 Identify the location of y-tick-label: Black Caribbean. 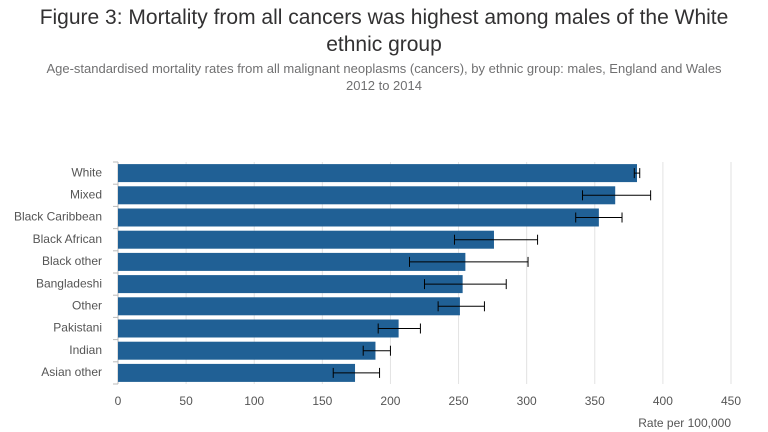
(58, 217).